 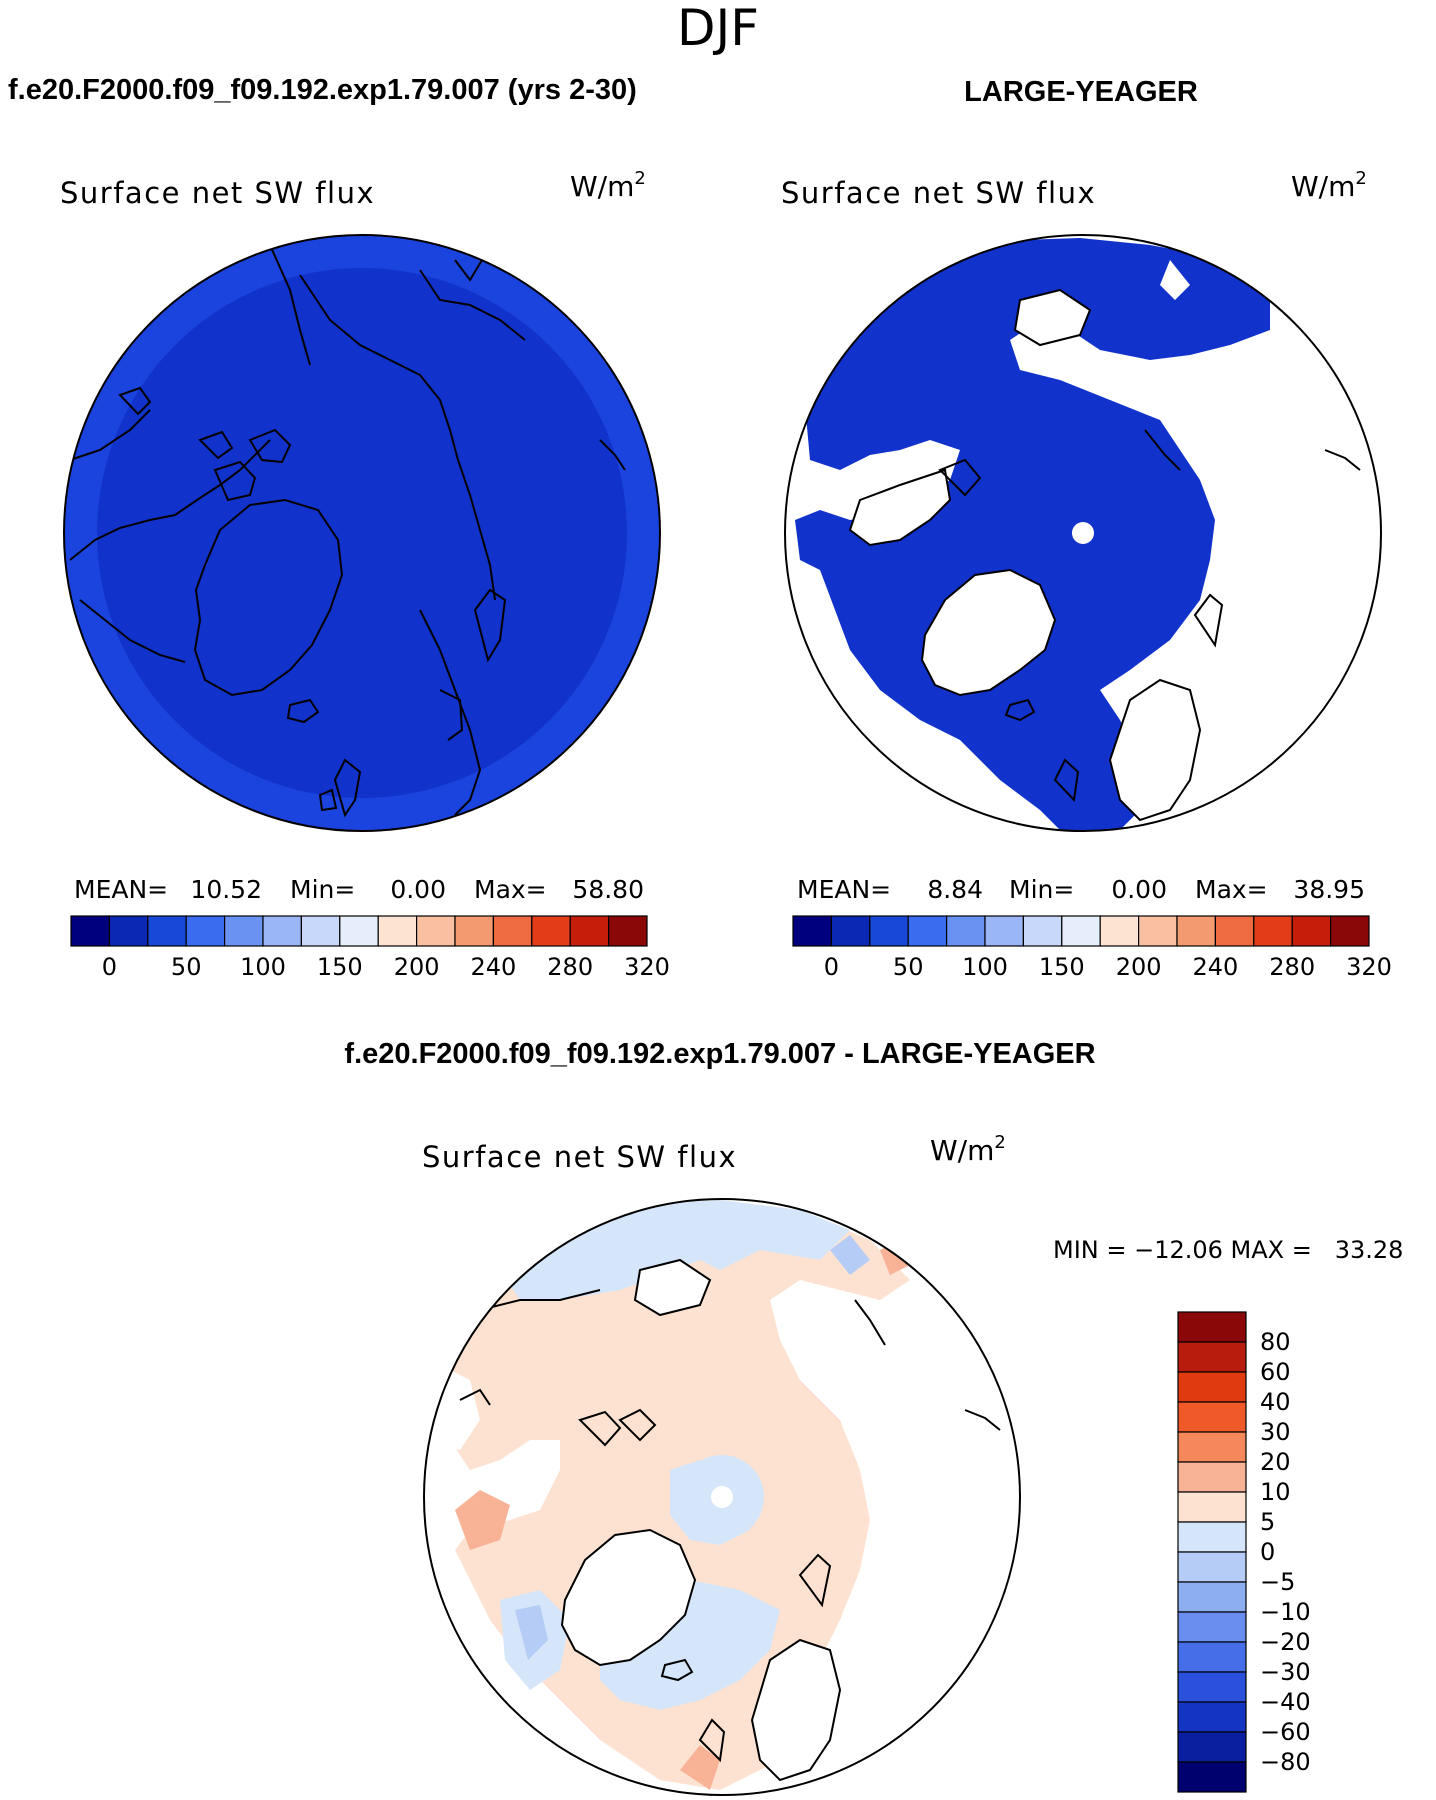 I want to click on colorbar-tick-label: −40, so click(x=1285, y=1702).